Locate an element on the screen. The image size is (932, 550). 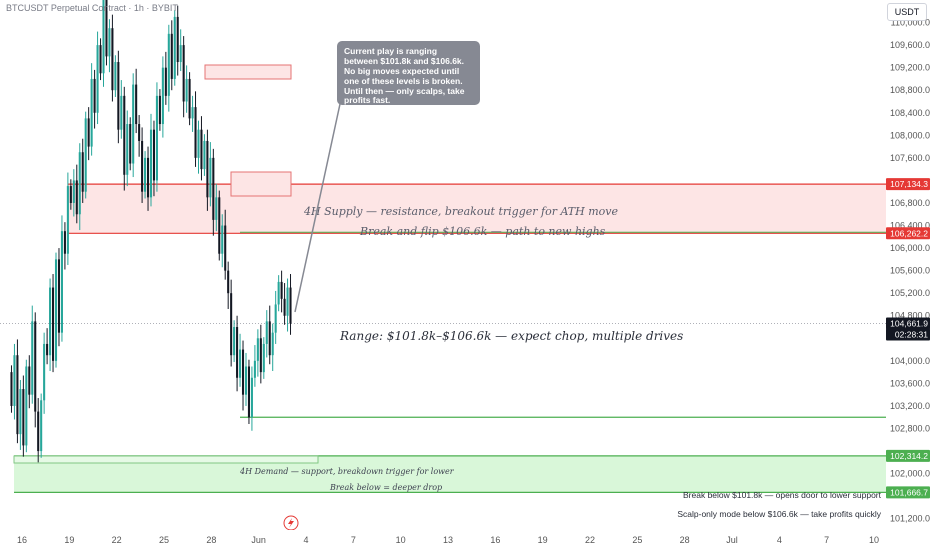
lightning-glyph is located at coordinates (291, 523).